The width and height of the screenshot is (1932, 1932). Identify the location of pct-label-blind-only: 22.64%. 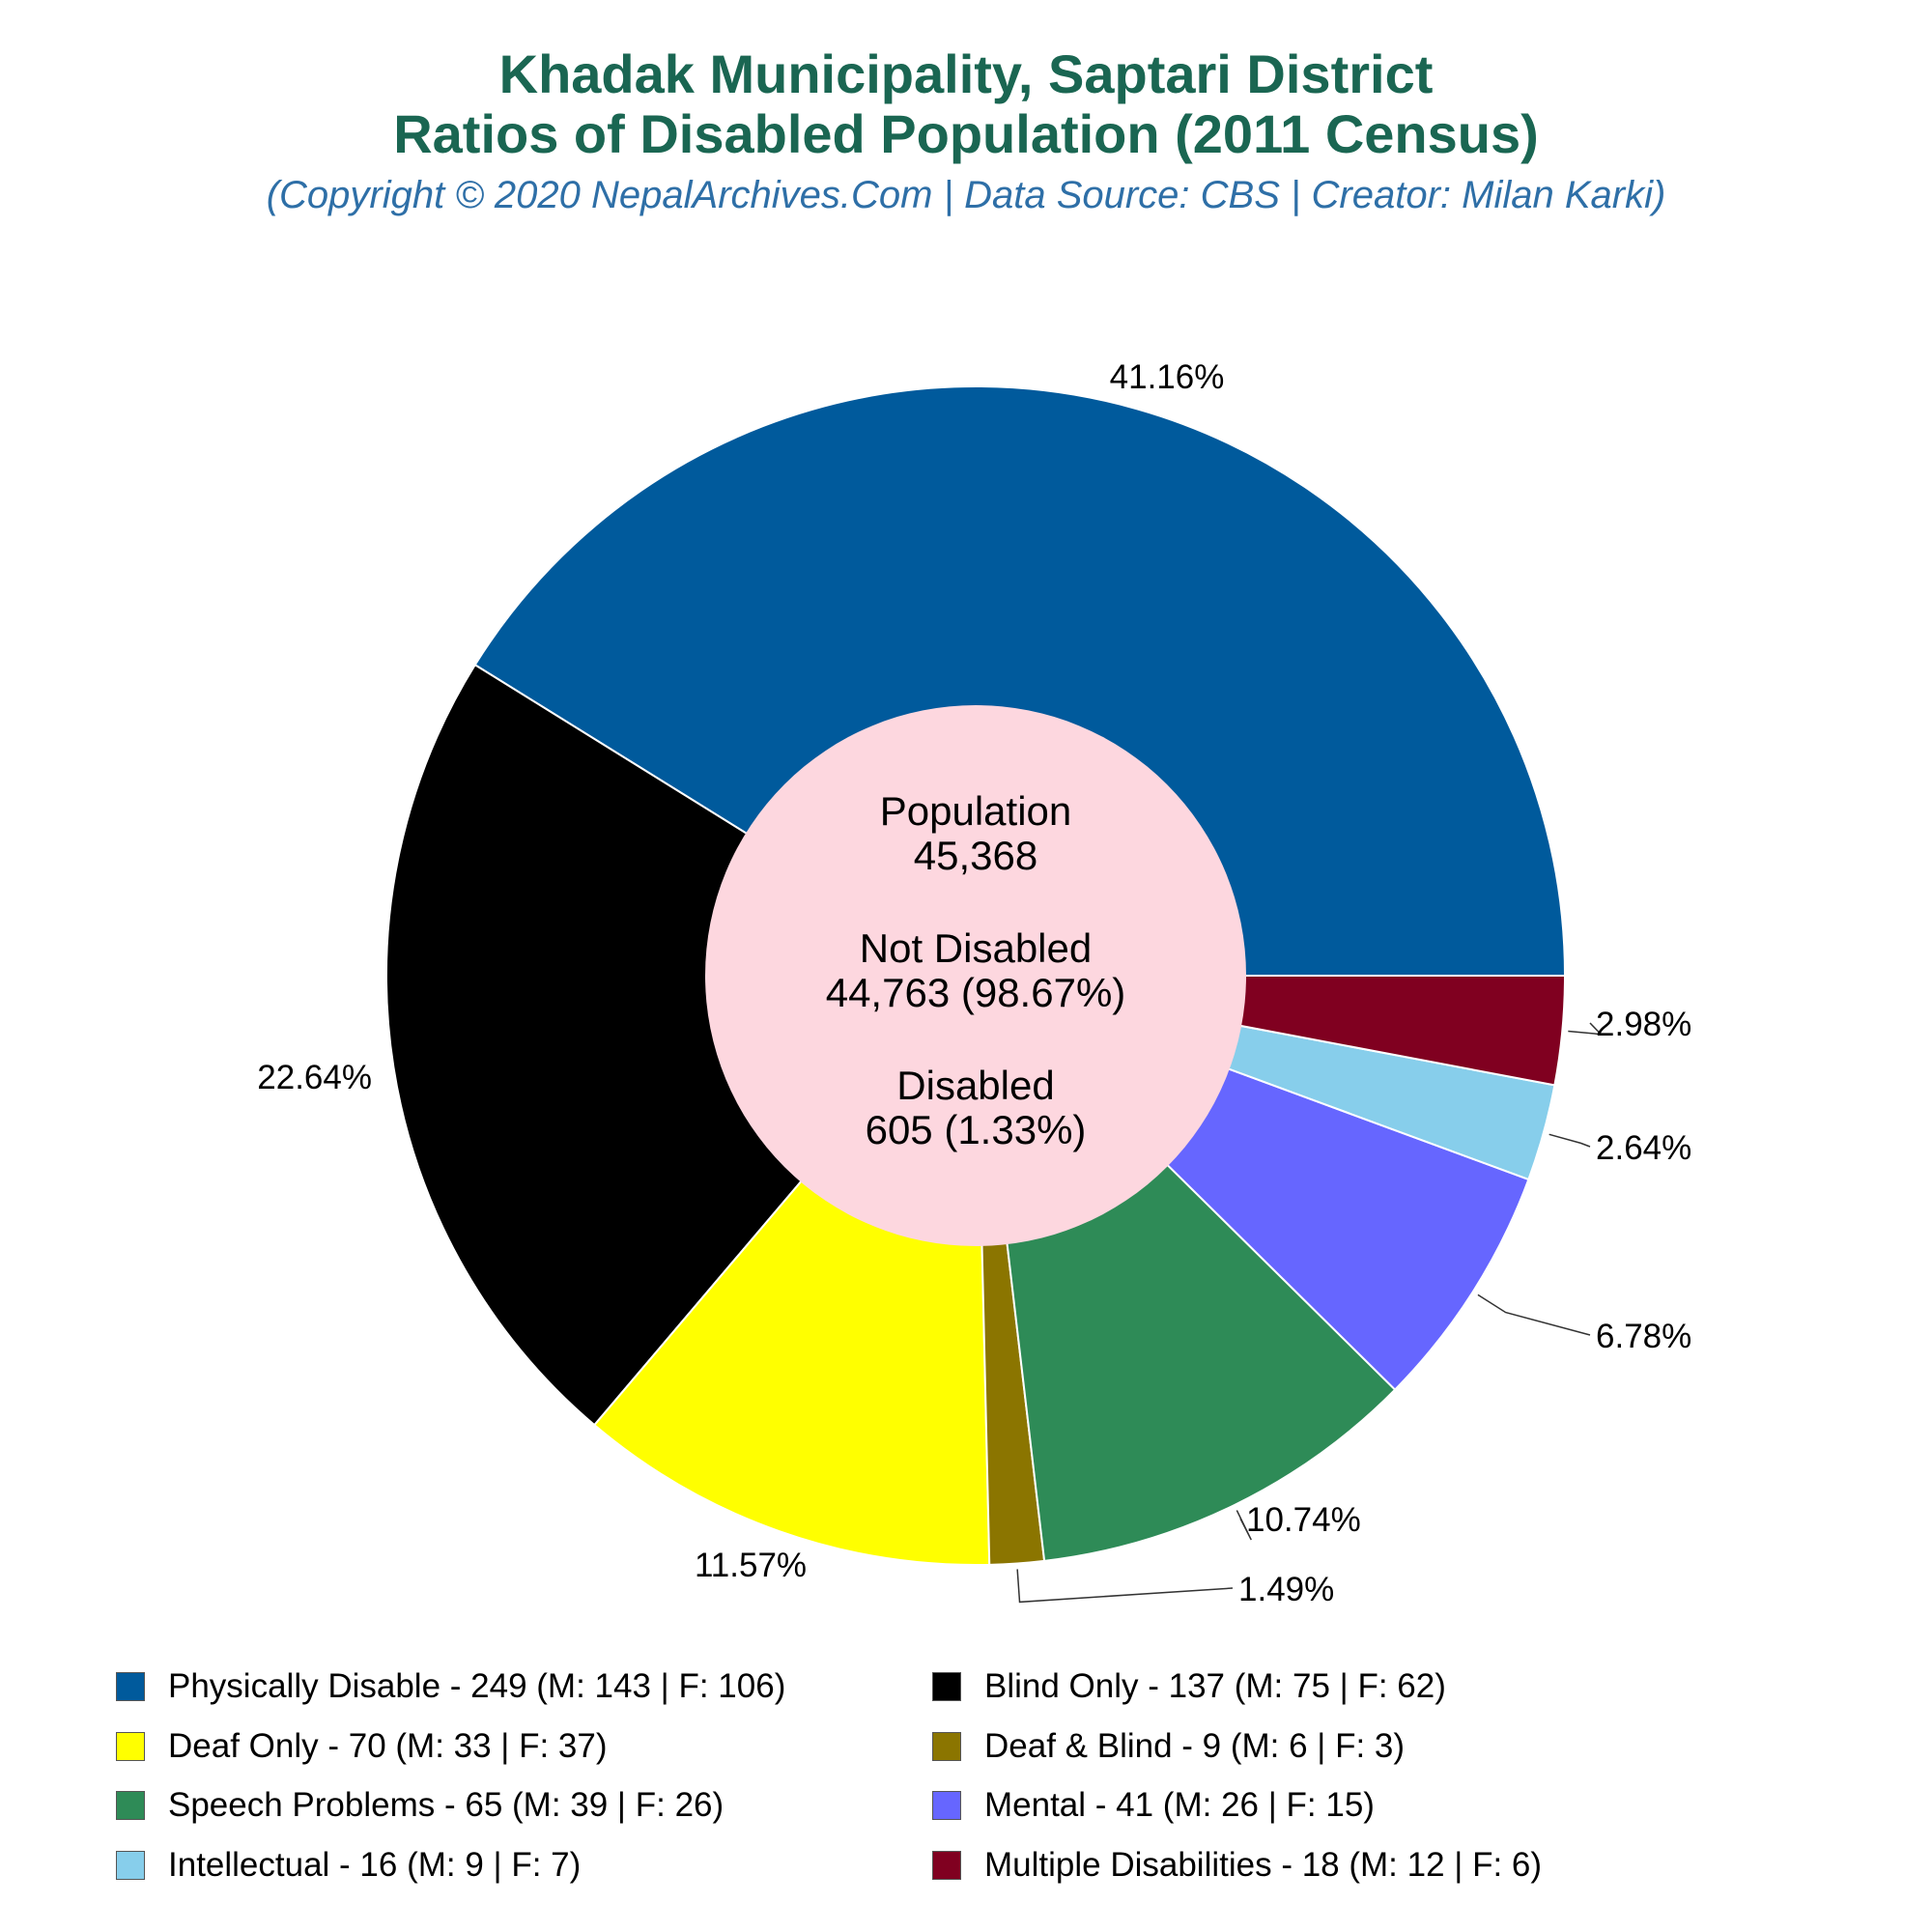
(314, 1077).